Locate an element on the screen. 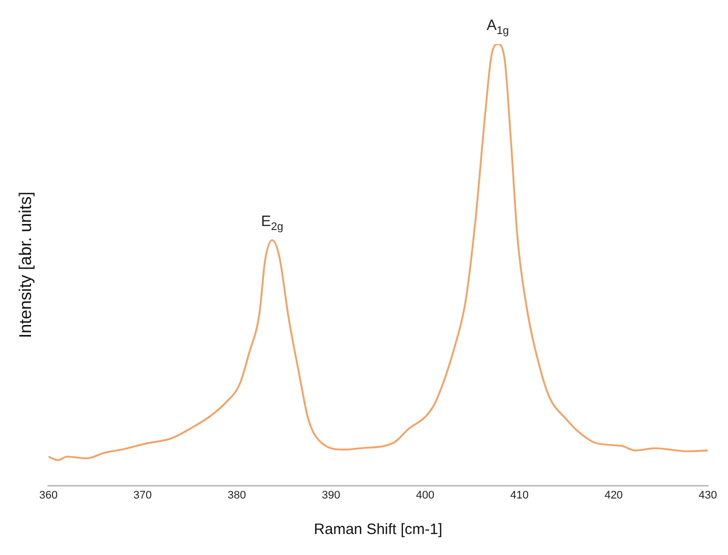  x-tick-label: 430 is located at coordinates (708, 495).